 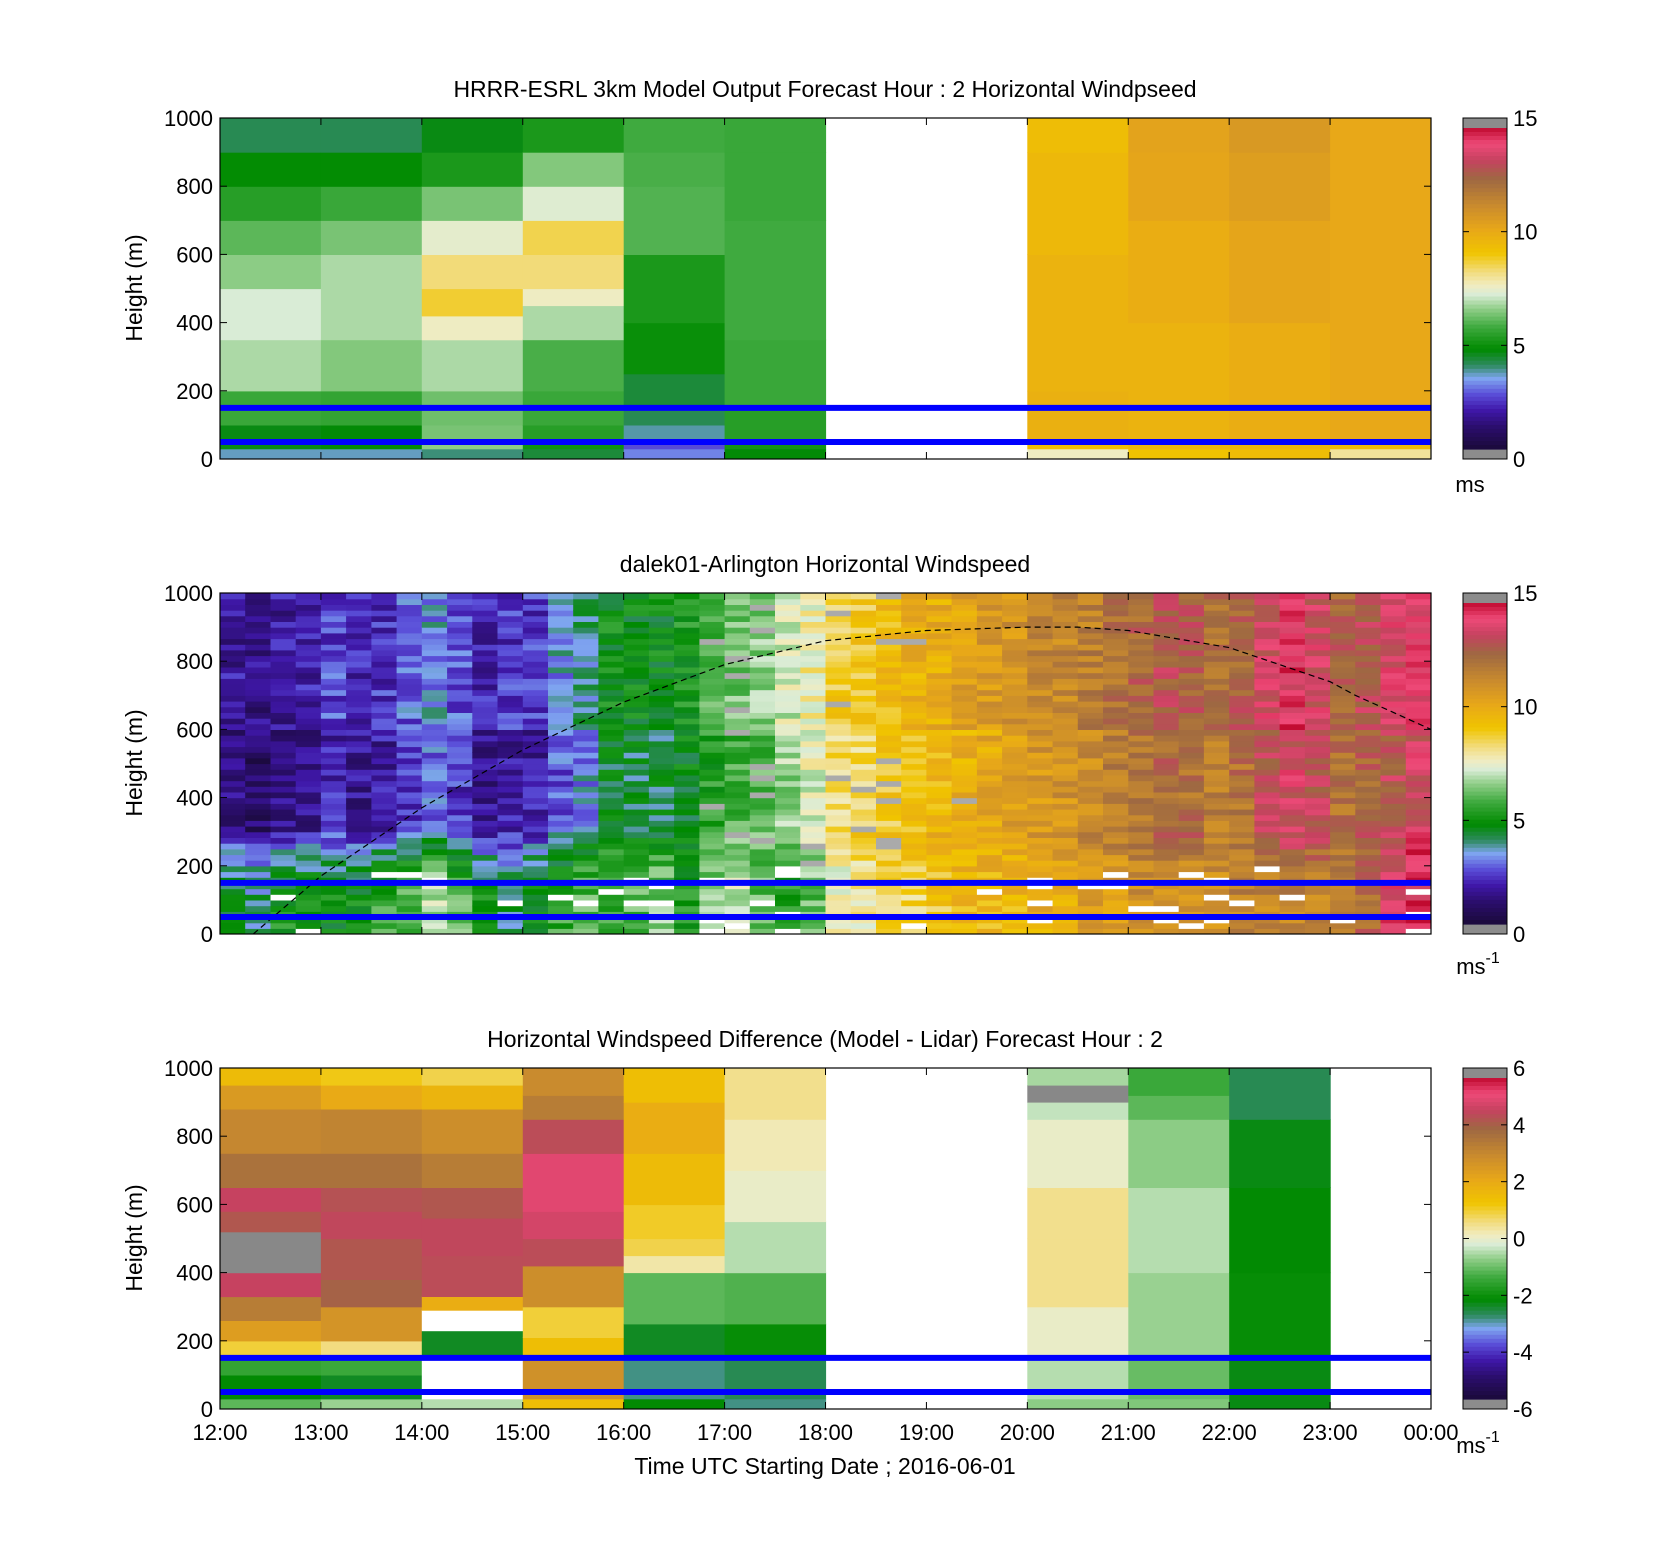 I want to click on y-tick-label: 400, so click(x=194, y=323).